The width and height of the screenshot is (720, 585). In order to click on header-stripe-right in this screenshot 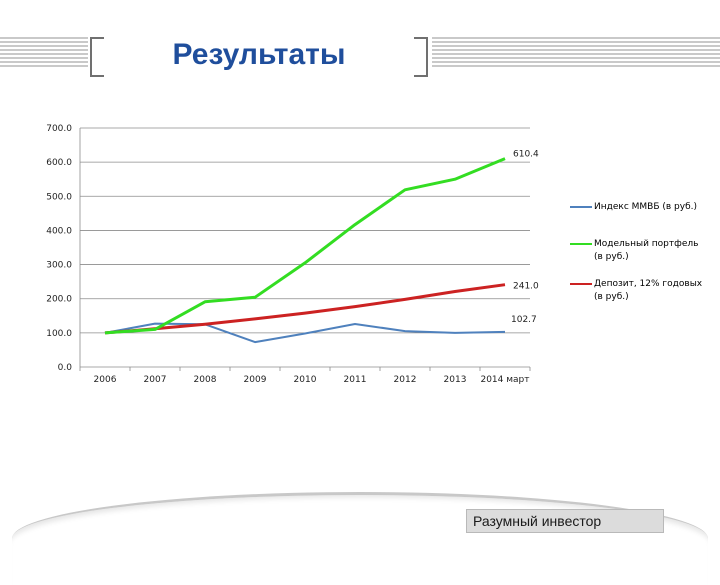, I will do `click(576, 53)`.